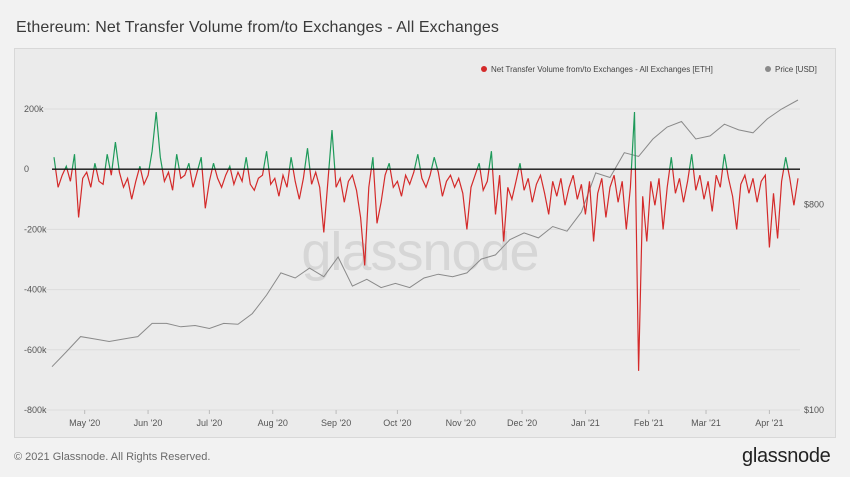 The width and height of the screenshot is (850, 477). Describe the element at coordinates (814, 307) in the screenshot. I see `y-axis-right: $800 $100` at that location.